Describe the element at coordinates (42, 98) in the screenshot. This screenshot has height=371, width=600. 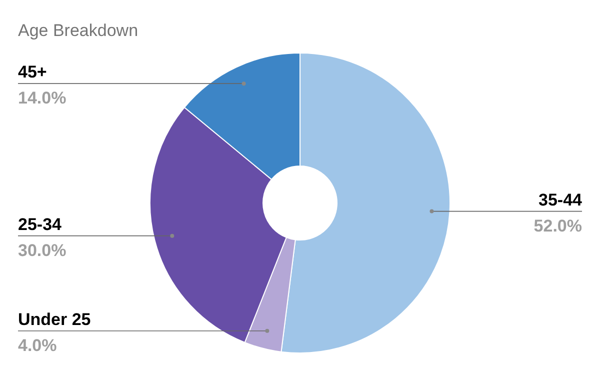
I see `data-label: 14.0%` at that location.